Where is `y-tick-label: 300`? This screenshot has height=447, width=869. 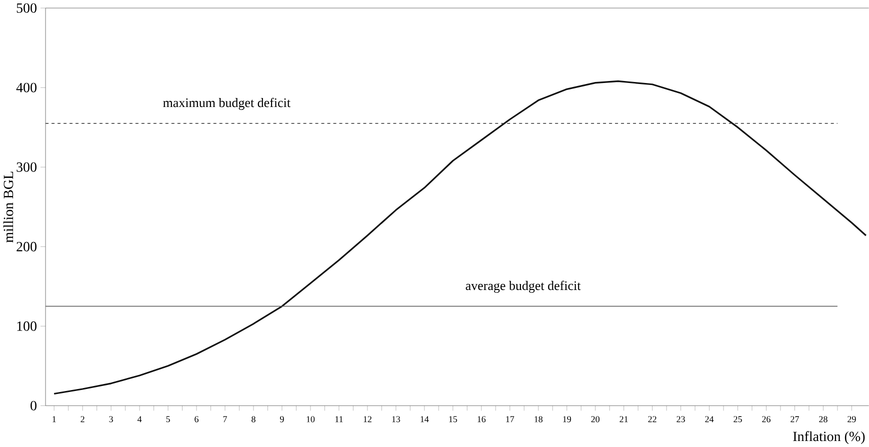 y-tick-label: 300 is located at coordinates (26, 167).